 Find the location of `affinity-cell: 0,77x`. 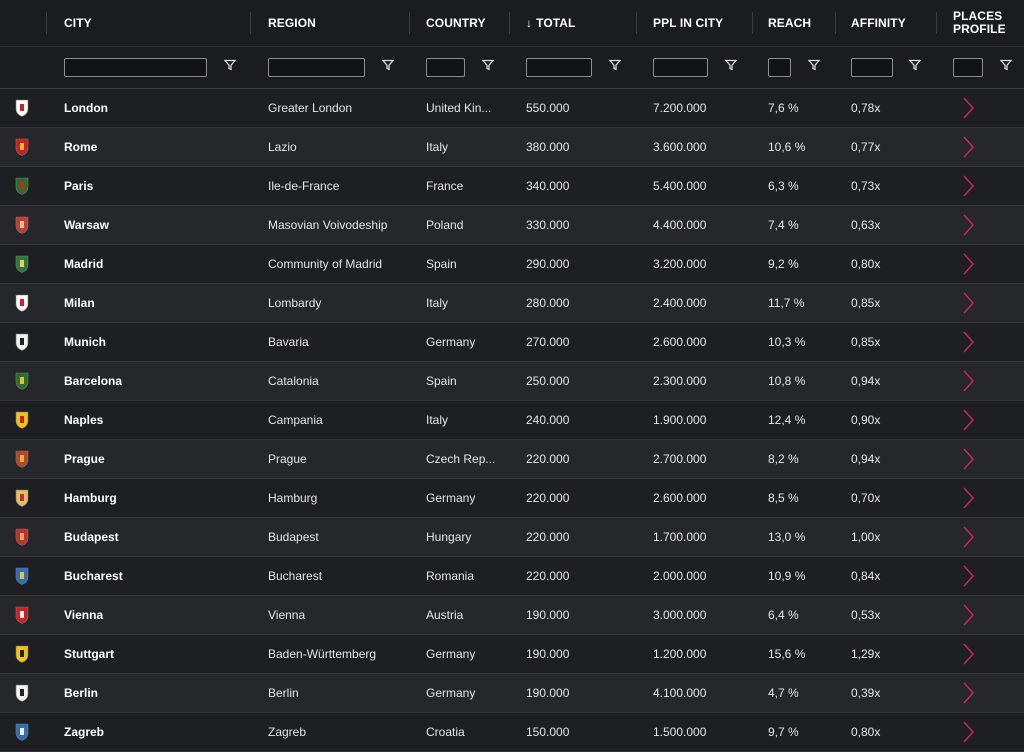

affinity-cell: 0,77x is located at coordinates (866, 147).